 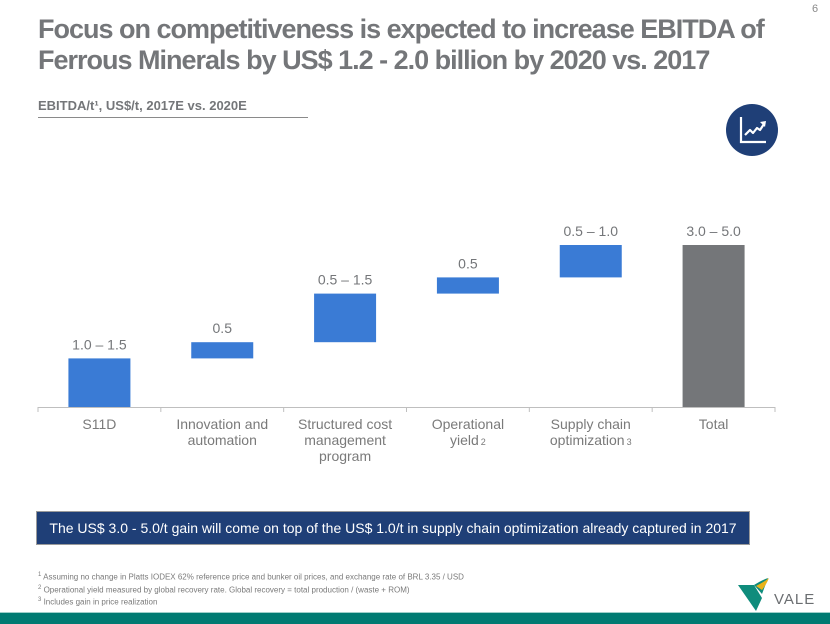 What do you see at coordinates (223, 328) in the screenshot?
I see `data-label-2: 0.5` at bounding box center [223, 328].